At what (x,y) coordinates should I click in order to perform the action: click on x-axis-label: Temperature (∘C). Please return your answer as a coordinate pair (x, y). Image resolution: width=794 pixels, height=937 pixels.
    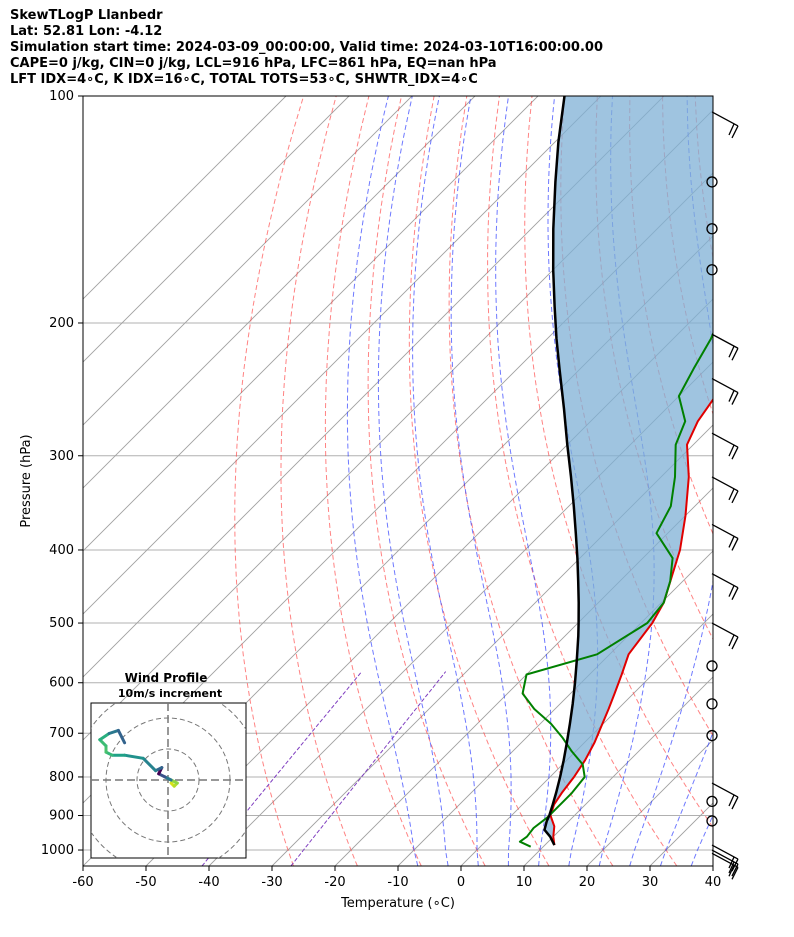
    Looking at the image, I should click on (397, 903).